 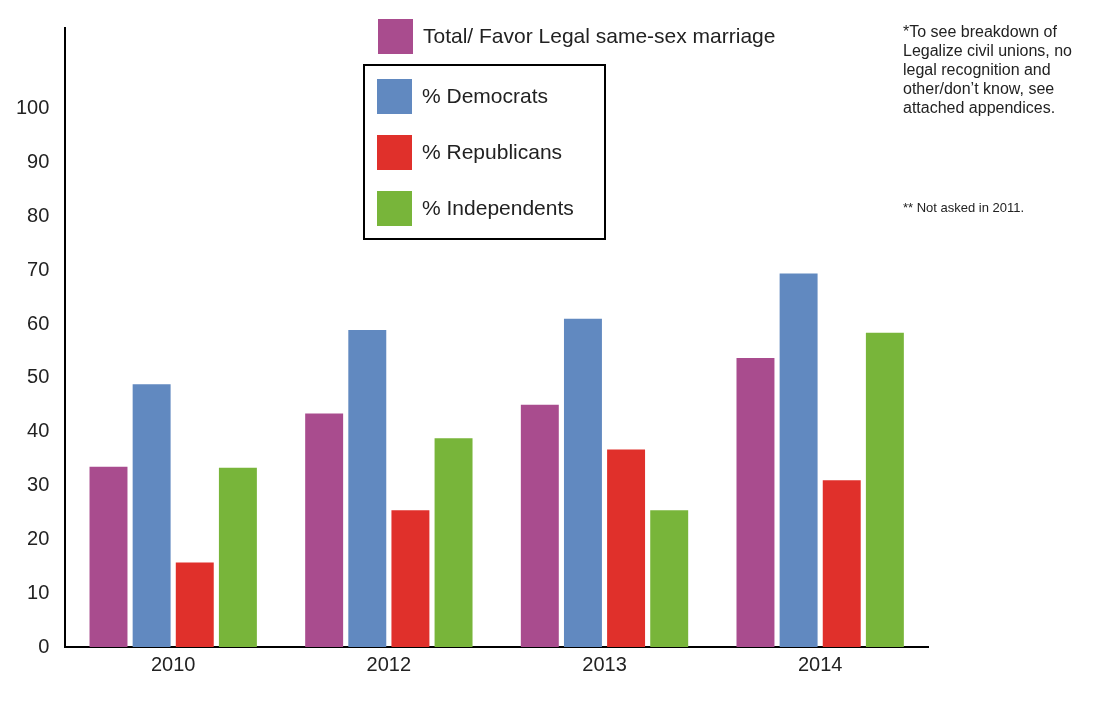 I want to click on y-tick-label: 60, so click(x=38, y=322).